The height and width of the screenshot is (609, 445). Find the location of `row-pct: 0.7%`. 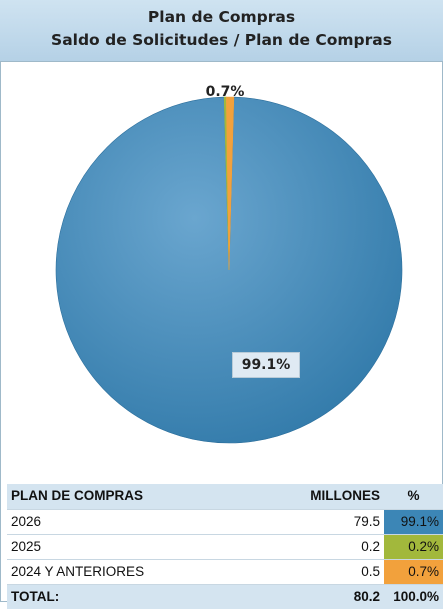

row-pct: 0.7% is located at coordinates (413, 572).